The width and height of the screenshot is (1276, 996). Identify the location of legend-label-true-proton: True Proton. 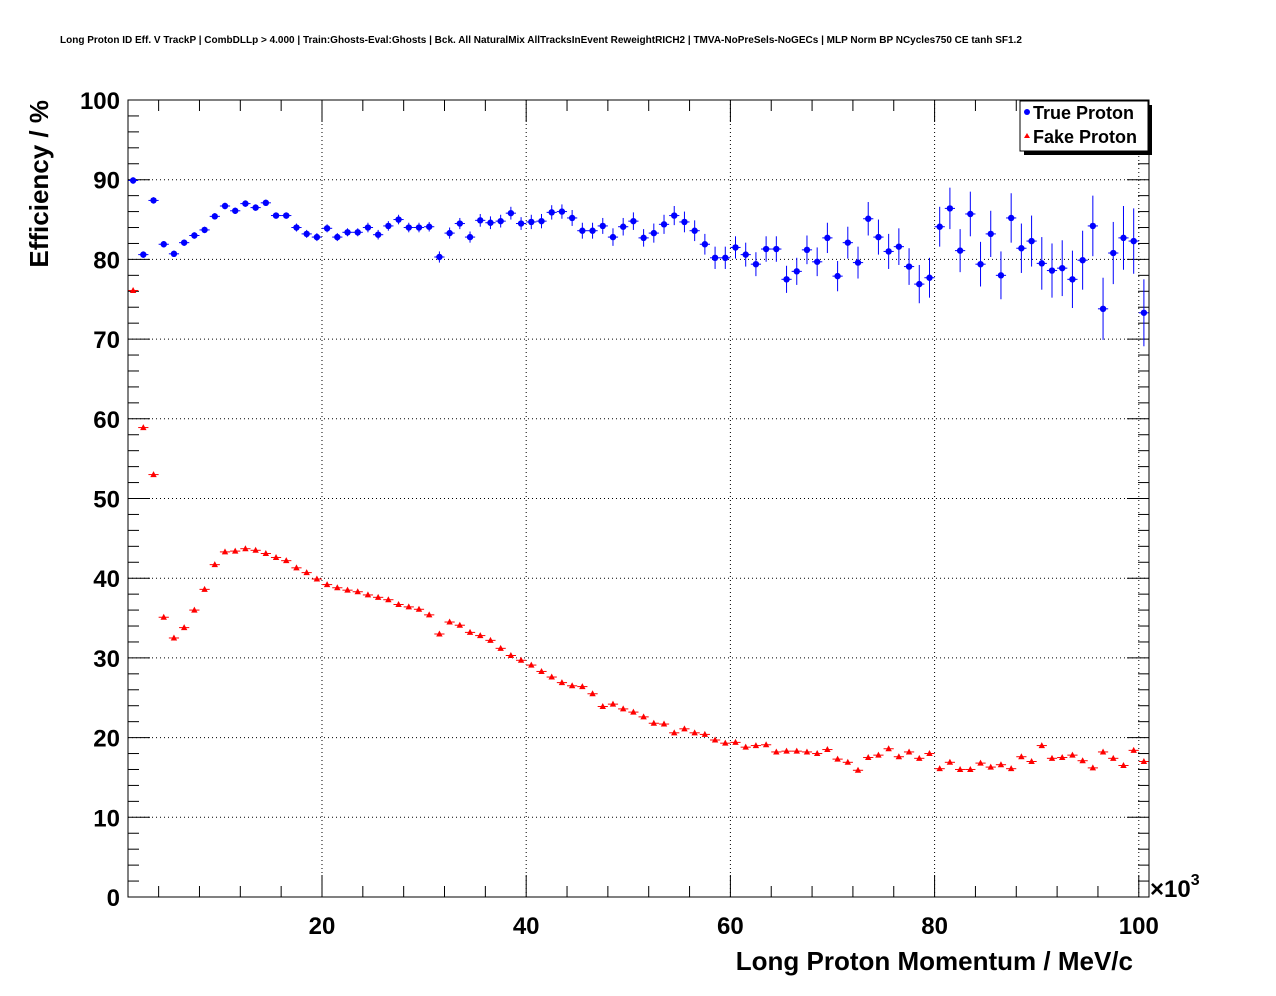
(1083, 113).